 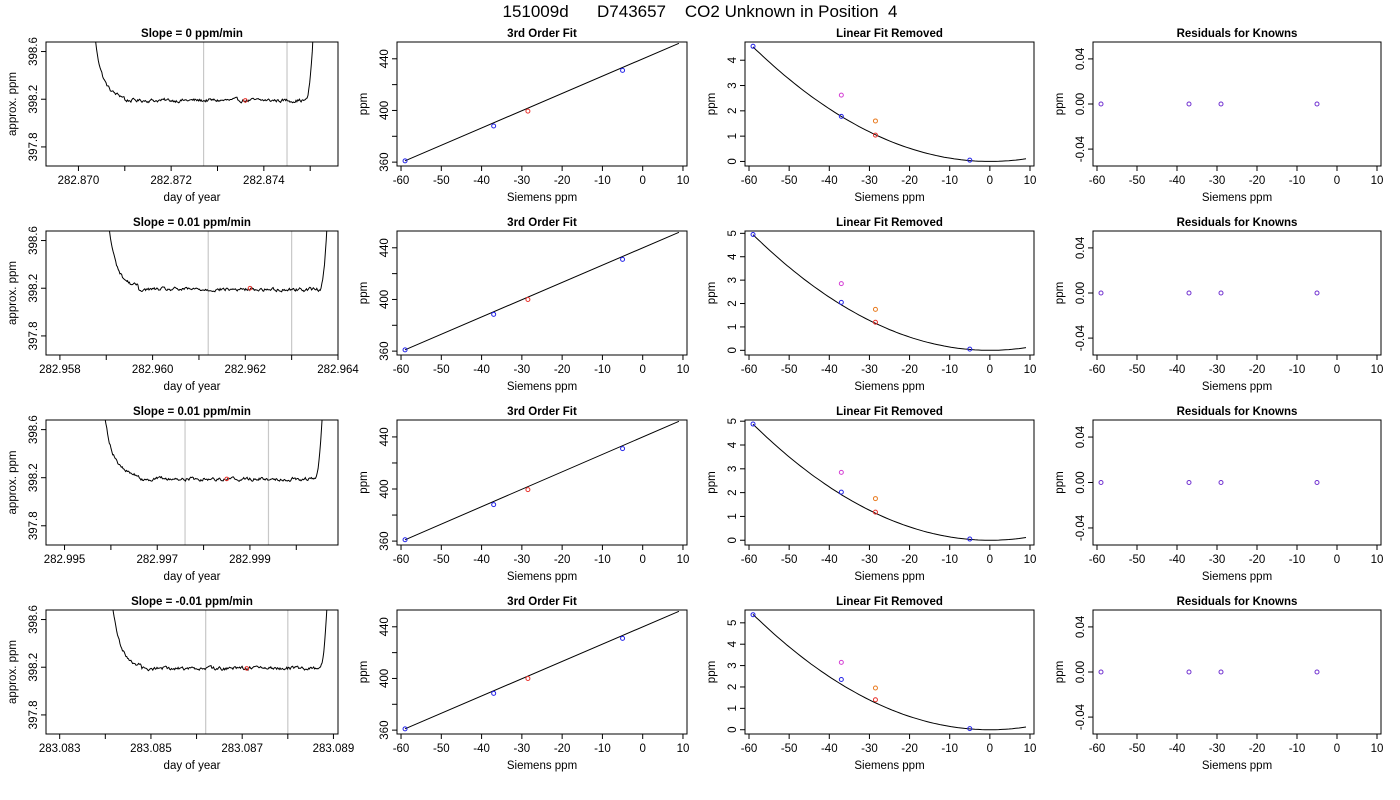 What do you see at coordinates (733, 256) in the screenshot?
I see `chart-r2c3-ytick-label: 4` at bounding box center [733, 256].